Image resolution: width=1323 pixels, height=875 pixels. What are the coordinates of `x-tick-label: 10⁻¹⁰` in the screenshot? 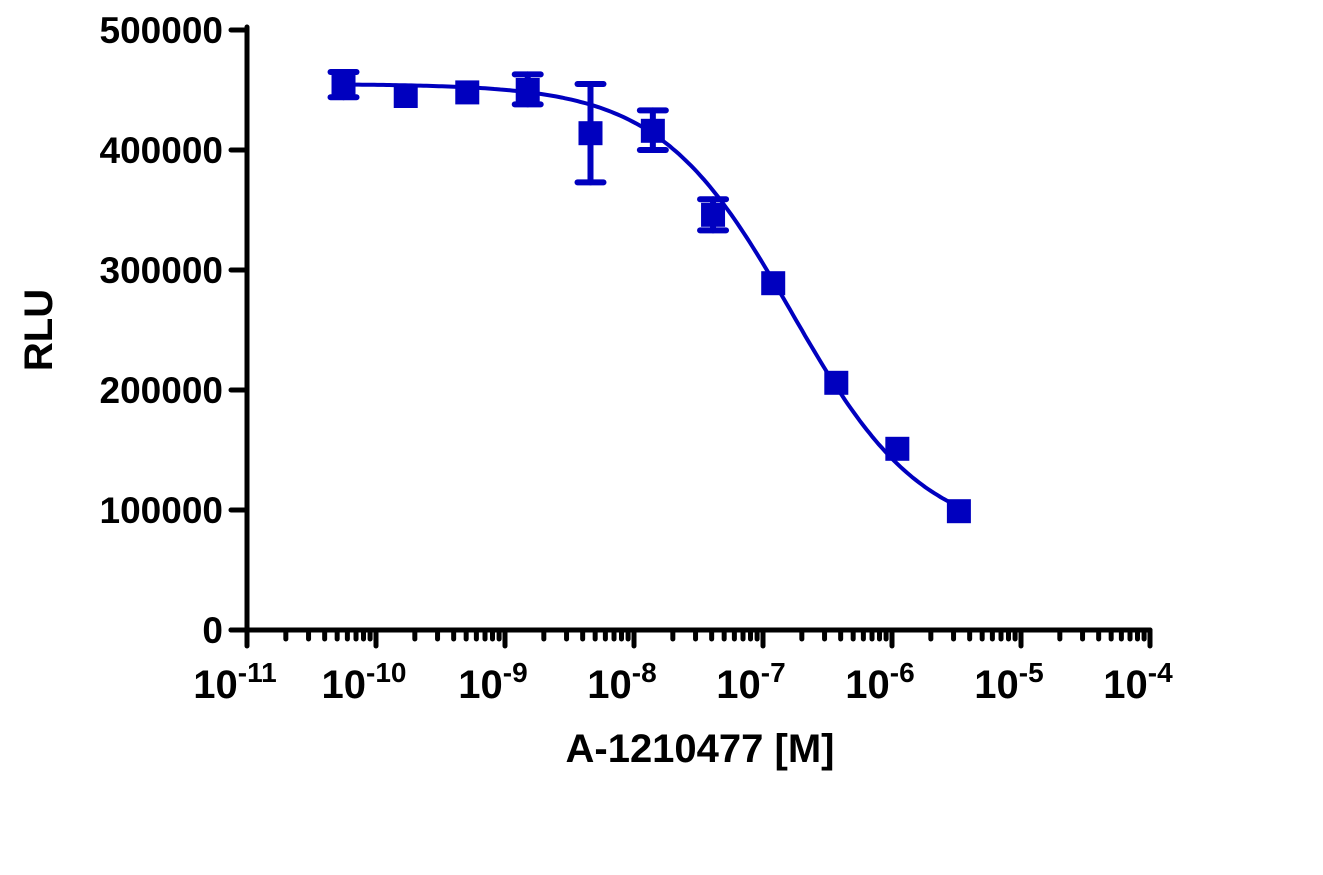 It's located at (364, 682).